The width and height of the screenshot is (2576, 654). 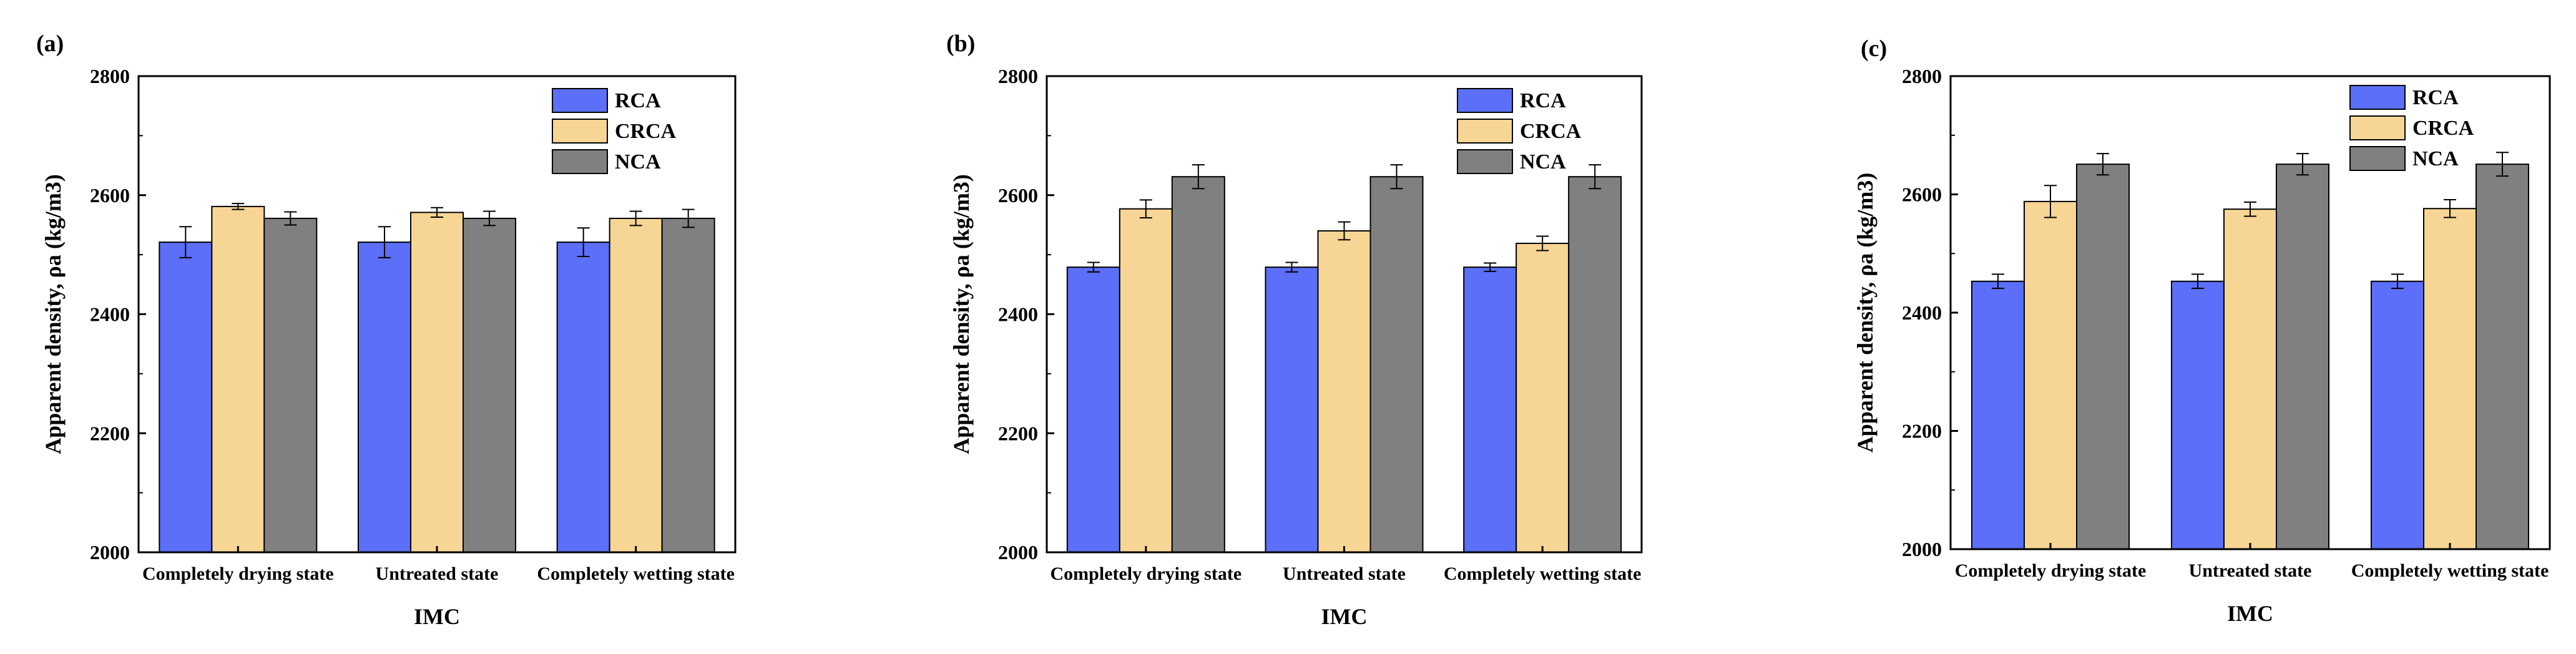 I want to click on panel-label: (b), so click(x=960, y=44).